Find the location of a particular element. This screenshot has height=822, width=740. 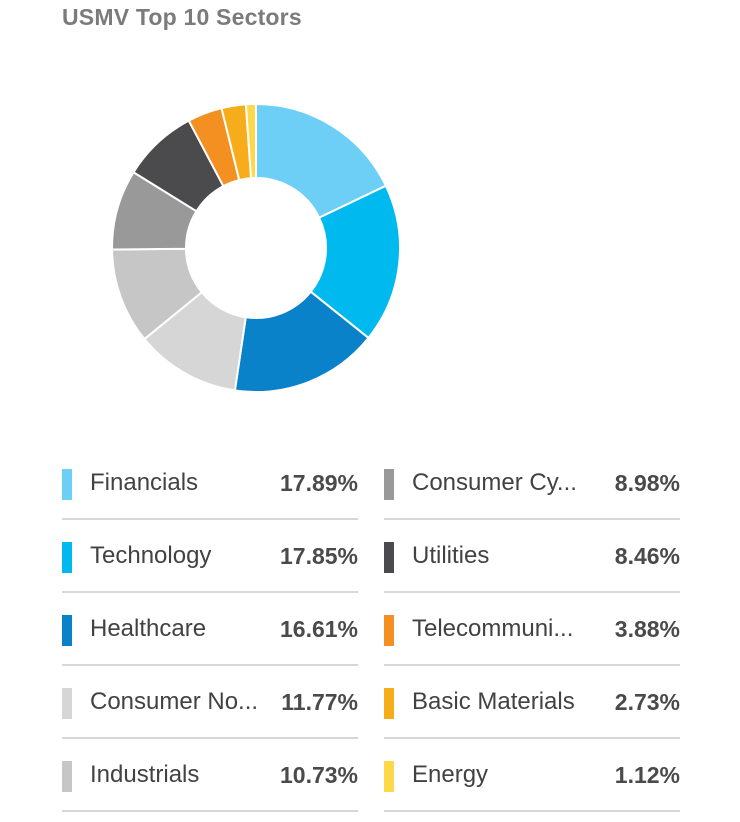

legend-item: Telecommuni... 3.88% is located at coordinates (532, 629).